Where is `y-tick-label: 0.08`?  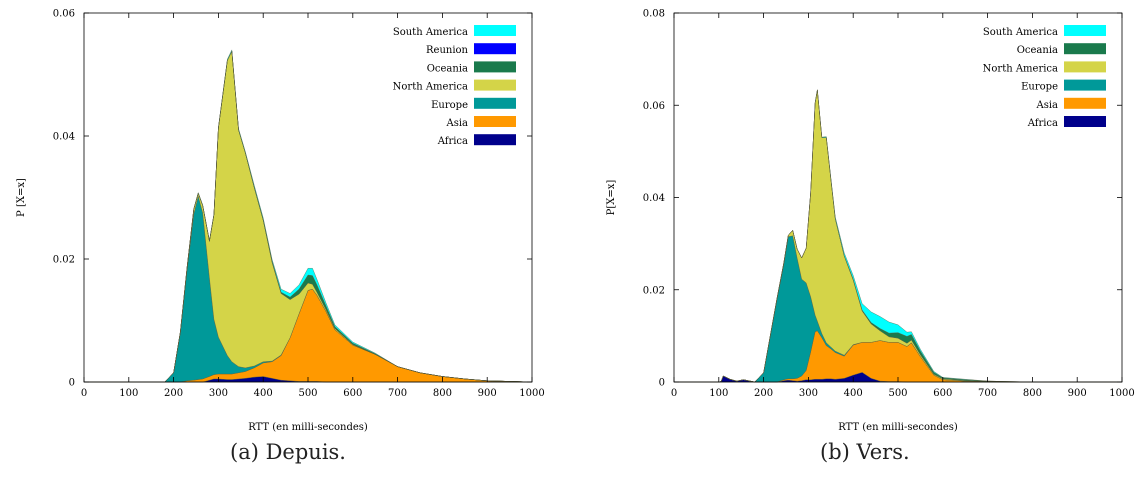 y-tick-label: 0.08 is located at coordinates (654, 14).